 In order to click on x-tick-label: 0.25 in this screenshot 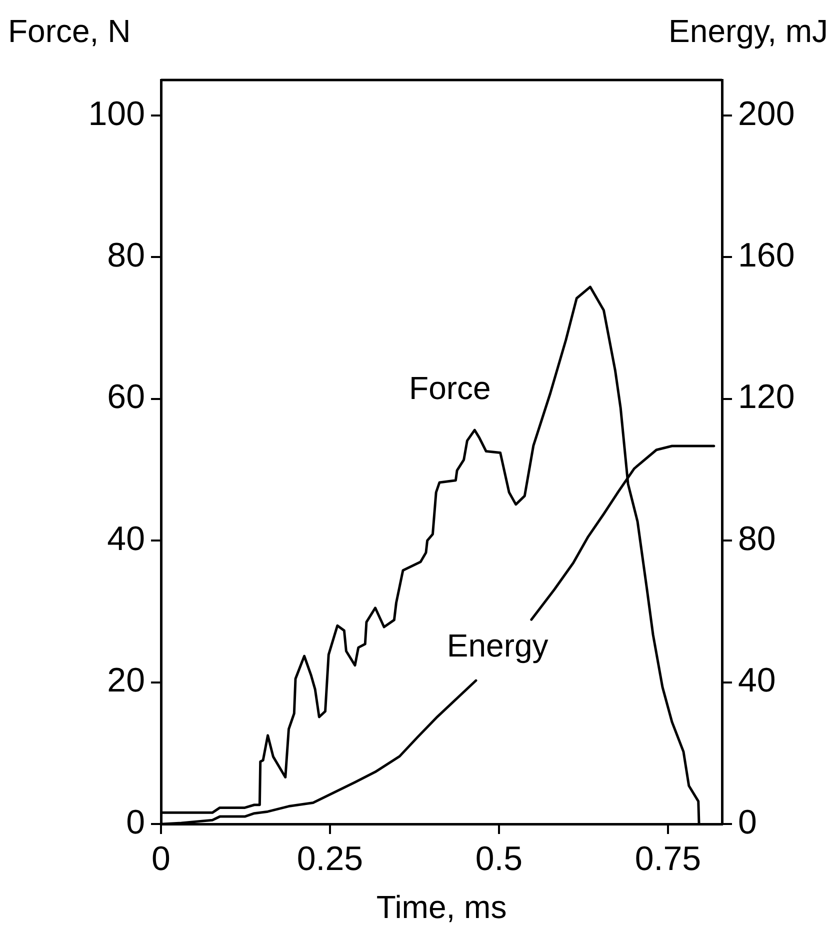, I will do `click(330, 859)`.